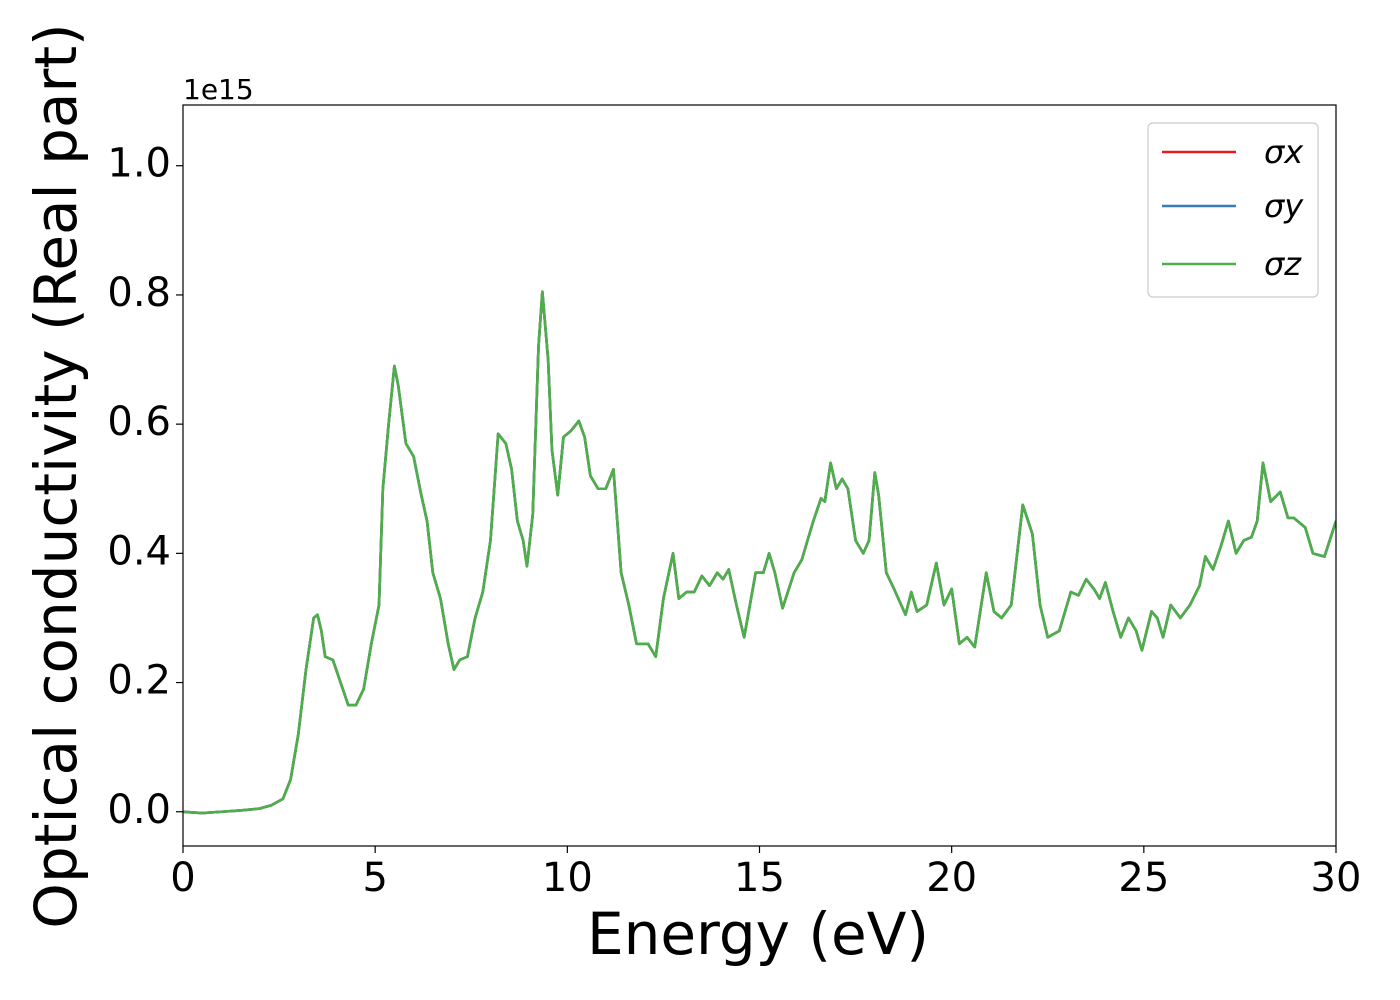  I want to click on y-tick-label: 0.6, so click(139, 422).